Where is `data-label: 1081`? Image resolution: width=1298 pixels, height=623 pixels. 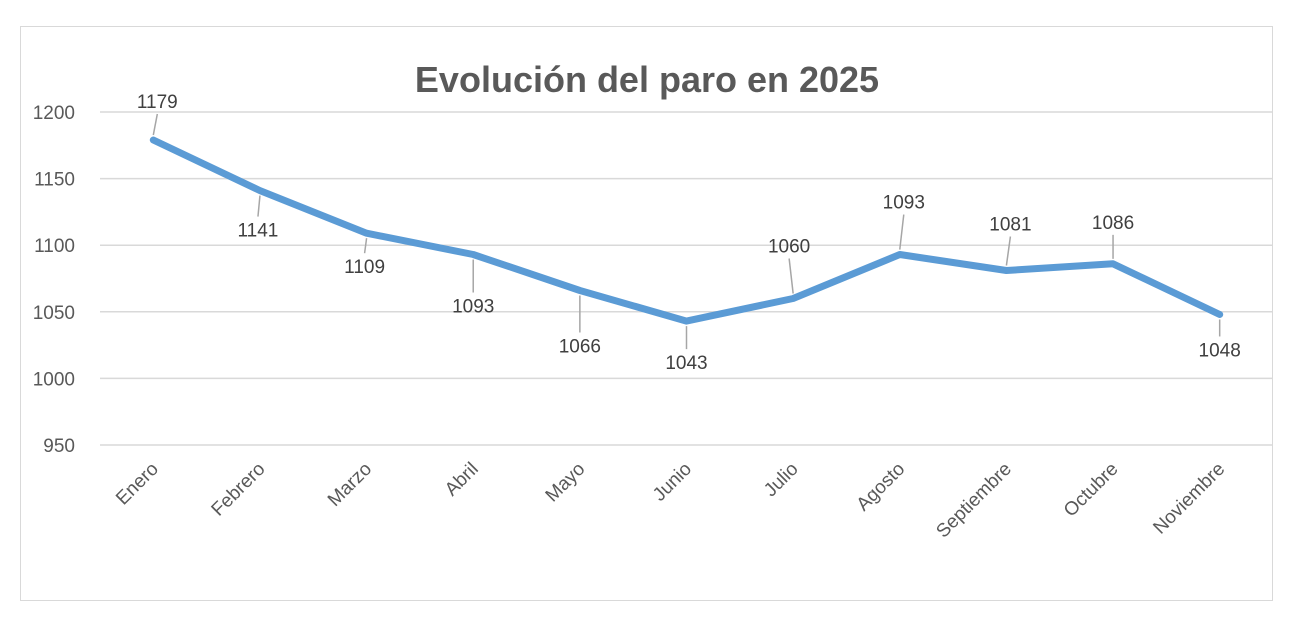
data-label: 1081 is located at coordinates (1010, 225).